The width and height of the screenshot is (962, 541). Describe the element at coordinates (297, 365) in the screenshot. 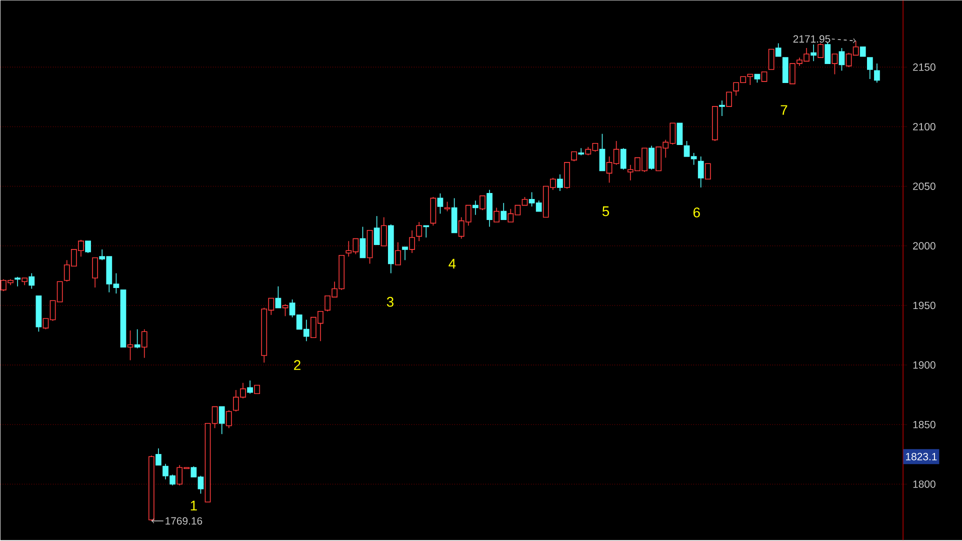

I see `annotation: 2` at that location.